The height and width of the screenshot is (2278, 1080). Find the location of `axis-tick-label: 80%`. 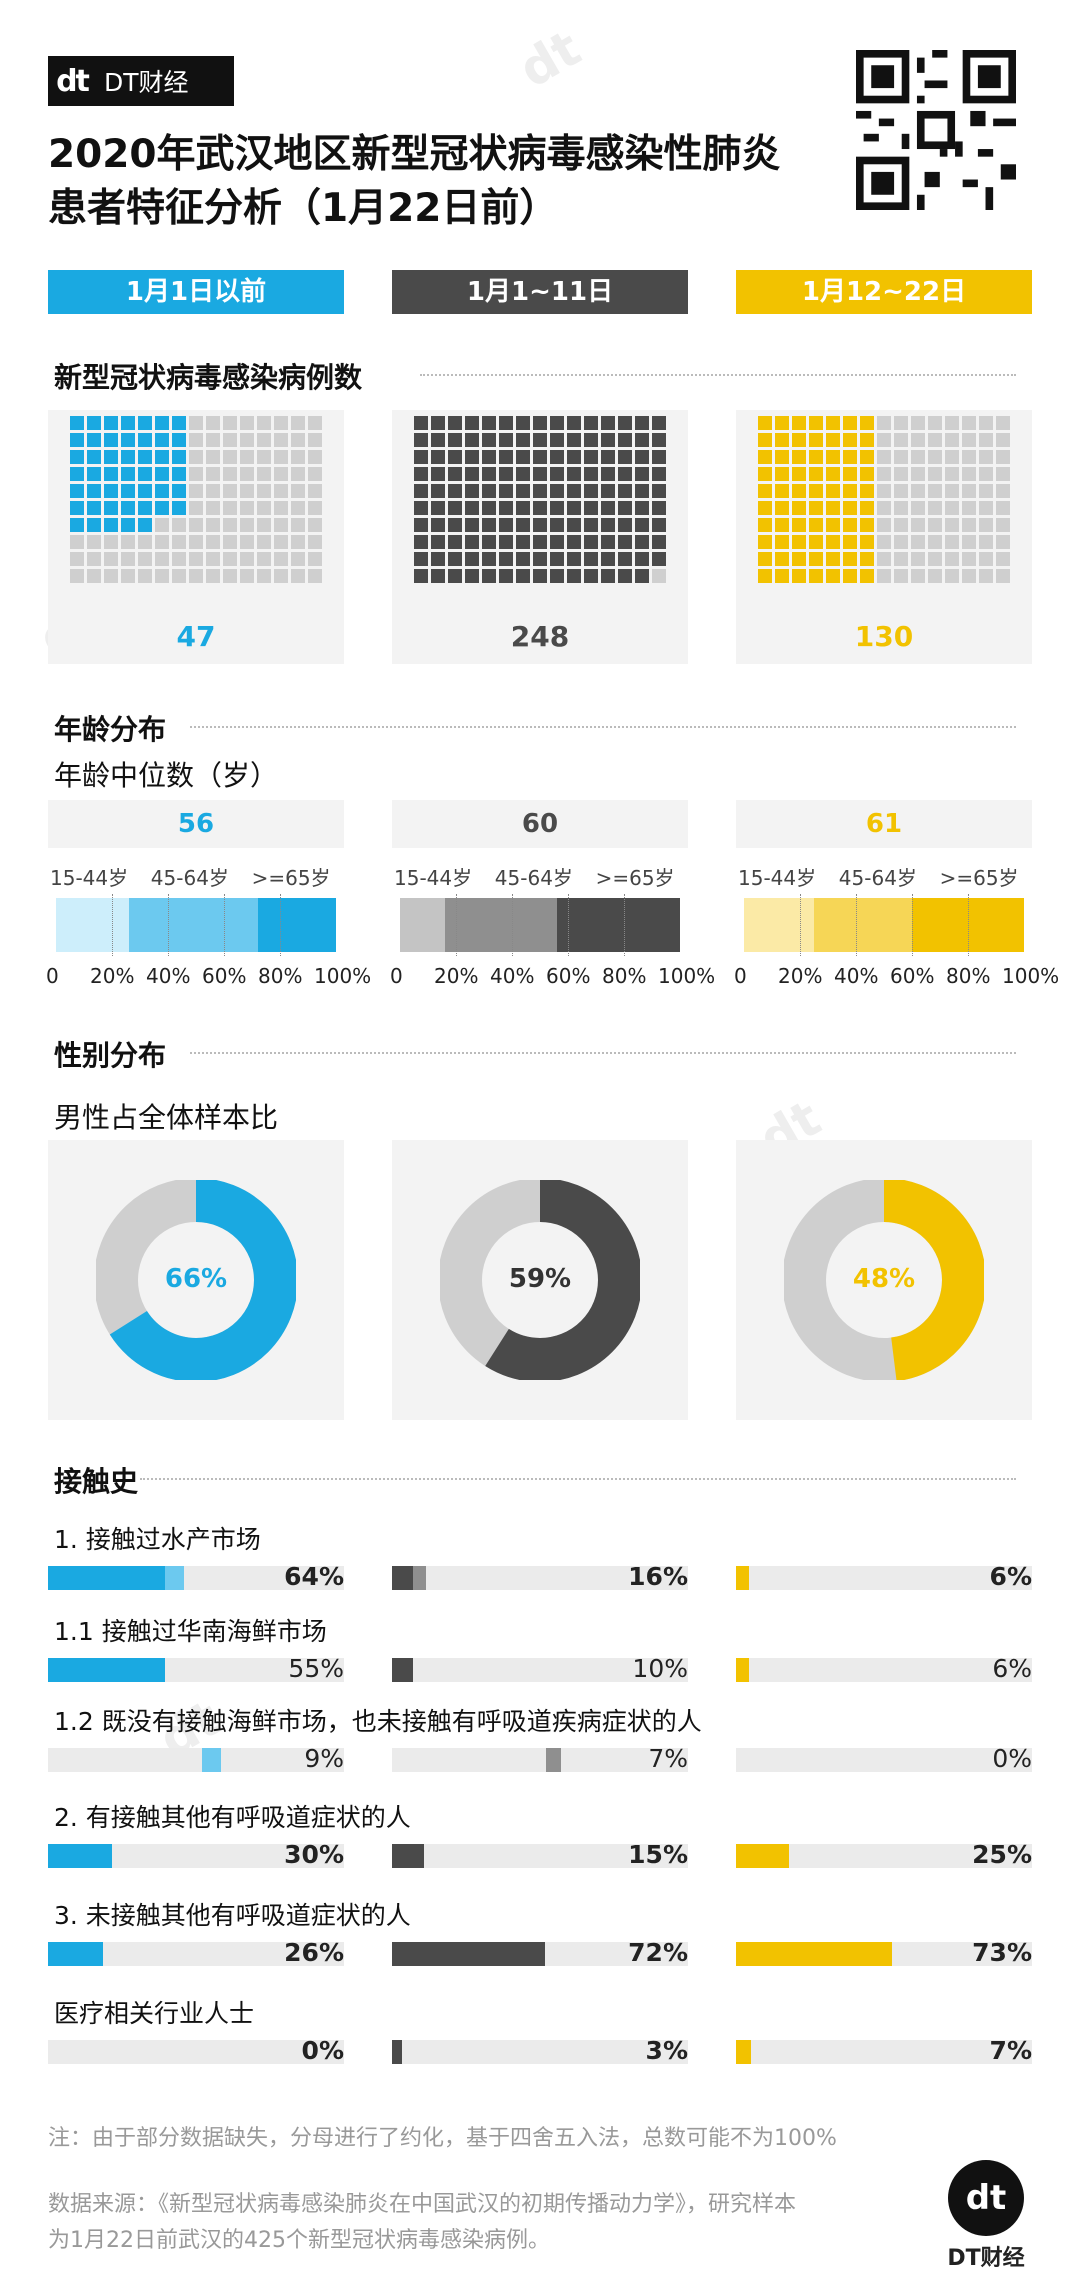

axis-tick-label: 80% is located at coordinates (280, 976).